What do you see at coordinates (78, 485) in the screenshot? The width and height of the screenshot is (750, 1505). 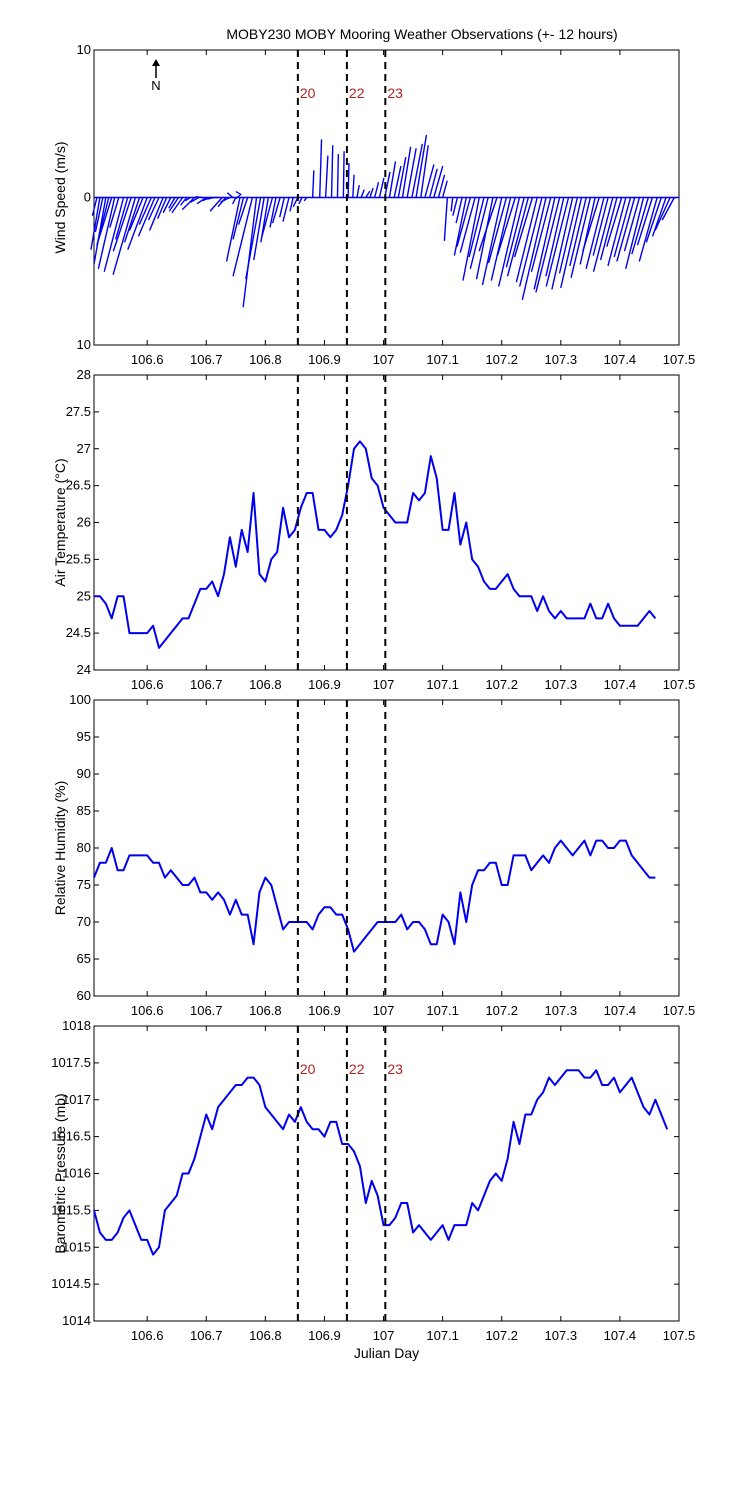 I see `y-tick-label: 26.5` at bounding box center [78, 485].